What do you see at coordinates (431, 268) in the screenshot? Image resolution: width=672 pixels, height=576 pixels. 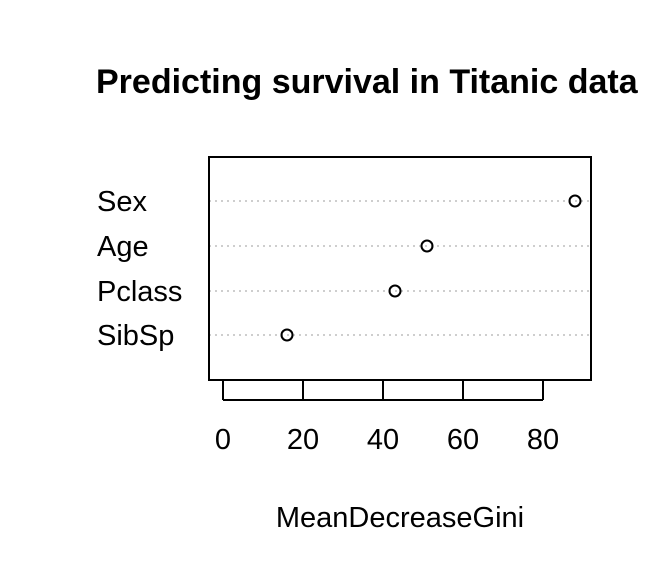 I see `data-points` at bounding box center [431, 268].